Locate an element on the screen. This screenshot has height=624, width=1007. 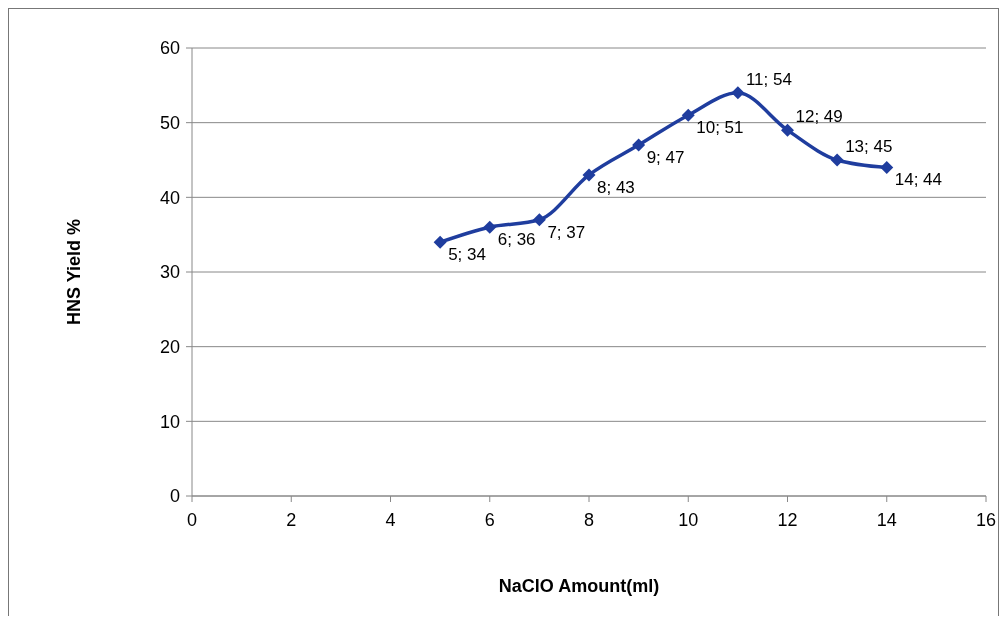
y-axis-title: HNS Yield % is located at coordinates (74, 272).